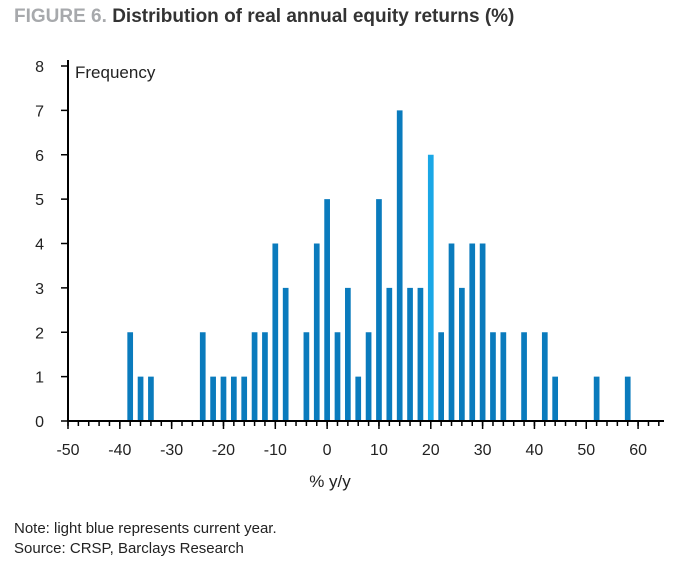 Image resolution: width=677 pixels, height=573 pixels. What do you see at coordinates (67, 450) in the screenshot?
I see `x-tick-label: -50` at bounding box center [67, 450].